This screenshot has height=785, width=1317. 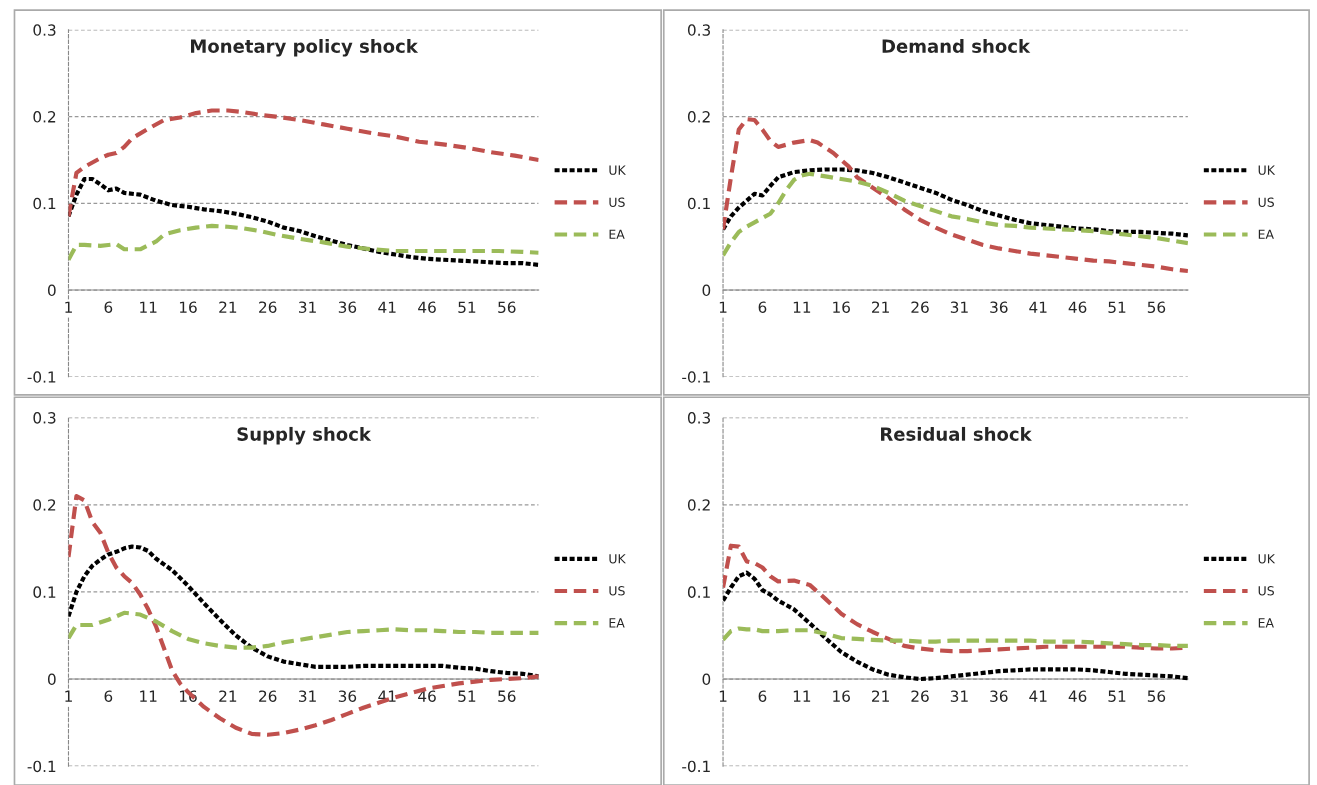 I want to click on chart-title: Monetary policy shock, so click(x=305, y=48).